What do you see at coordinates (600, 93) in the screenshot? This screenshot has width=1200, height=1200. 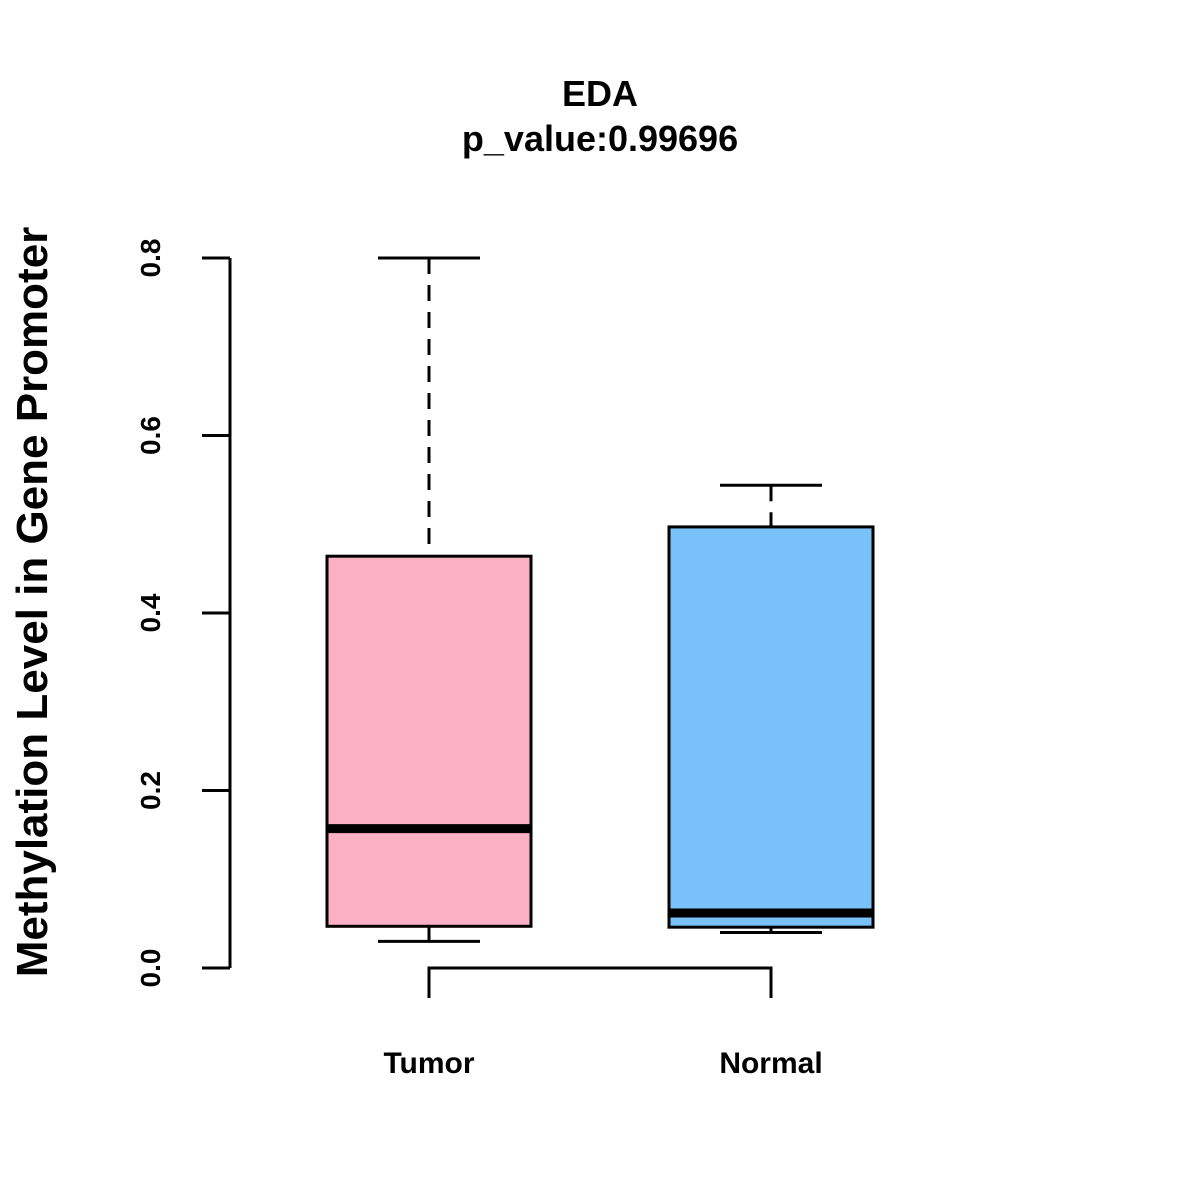 I see `chart-title: EDA` at bounding box center [600, 93].